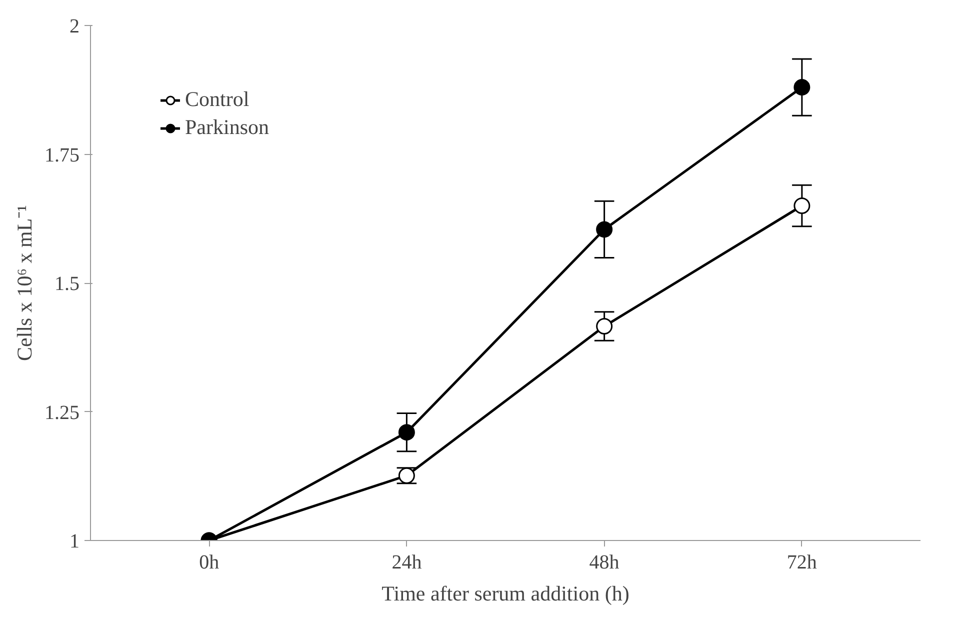 The width and height of the screenshot is (963, 635). What do you see at coordinates (506, 594) in the screenshot?
I see `x-axis-title: Time after serum addition (h)` at bounding box center [506, 594].